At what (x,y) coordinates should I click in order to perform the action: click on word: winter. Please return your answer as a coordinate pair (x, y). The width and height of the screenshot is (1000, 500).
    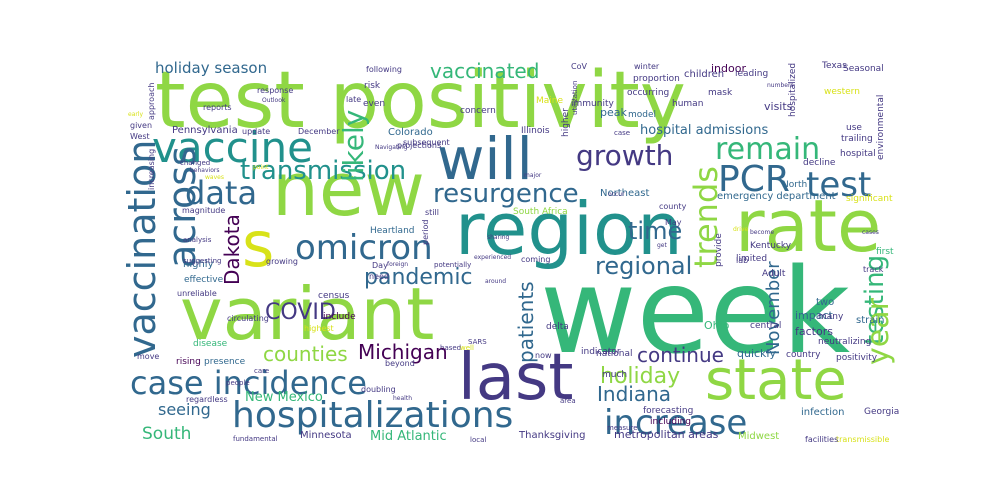
    Looking at the image, I should click on (647, 66).